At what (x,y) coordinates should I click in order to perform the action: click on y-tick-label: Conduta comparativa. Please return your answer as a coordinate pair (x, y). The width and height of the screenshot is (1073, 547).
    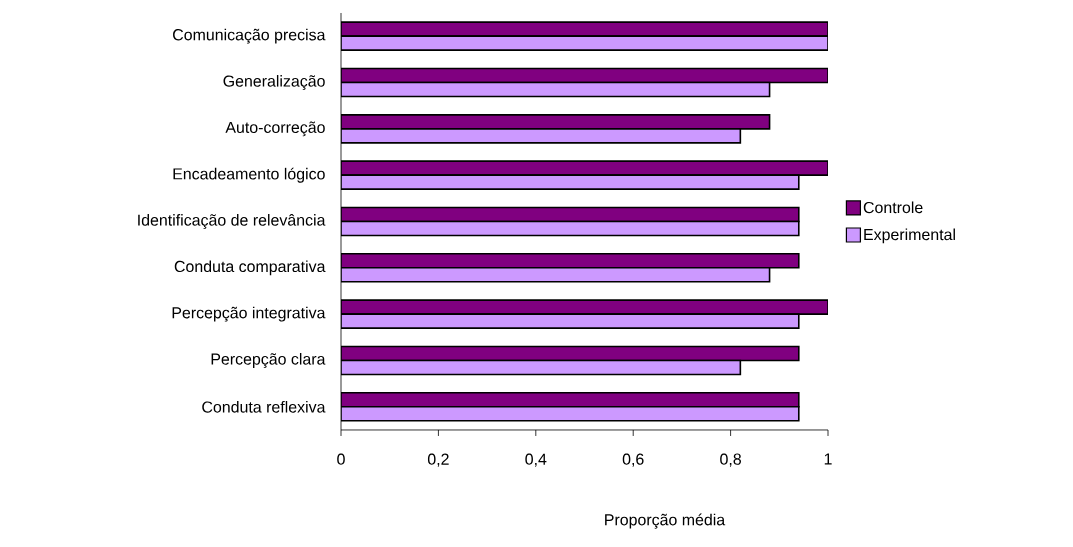
    Looking at the image, I should click on (250, 268).